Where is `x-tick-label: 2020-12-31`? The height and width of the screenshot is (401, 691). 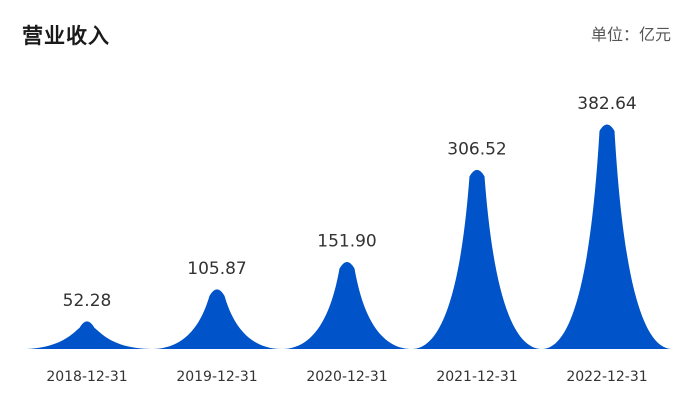
x-tick-label: 2020-12-31 is located at coordinates (346, 377).